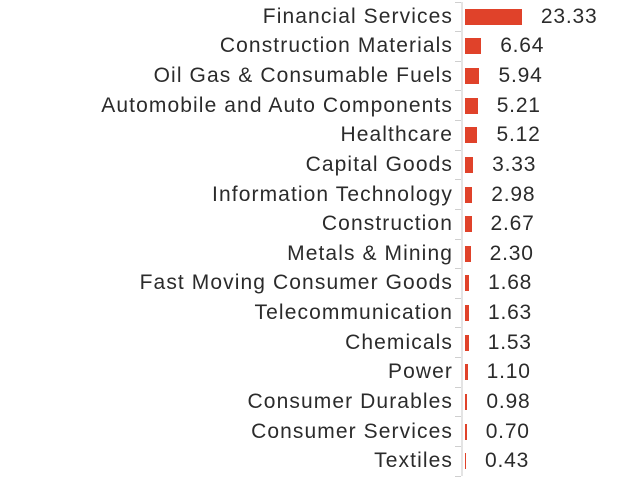 The image size is (632, 483). I want to click on chart-row: Consumer Durables 0.98, so click(316, 401).